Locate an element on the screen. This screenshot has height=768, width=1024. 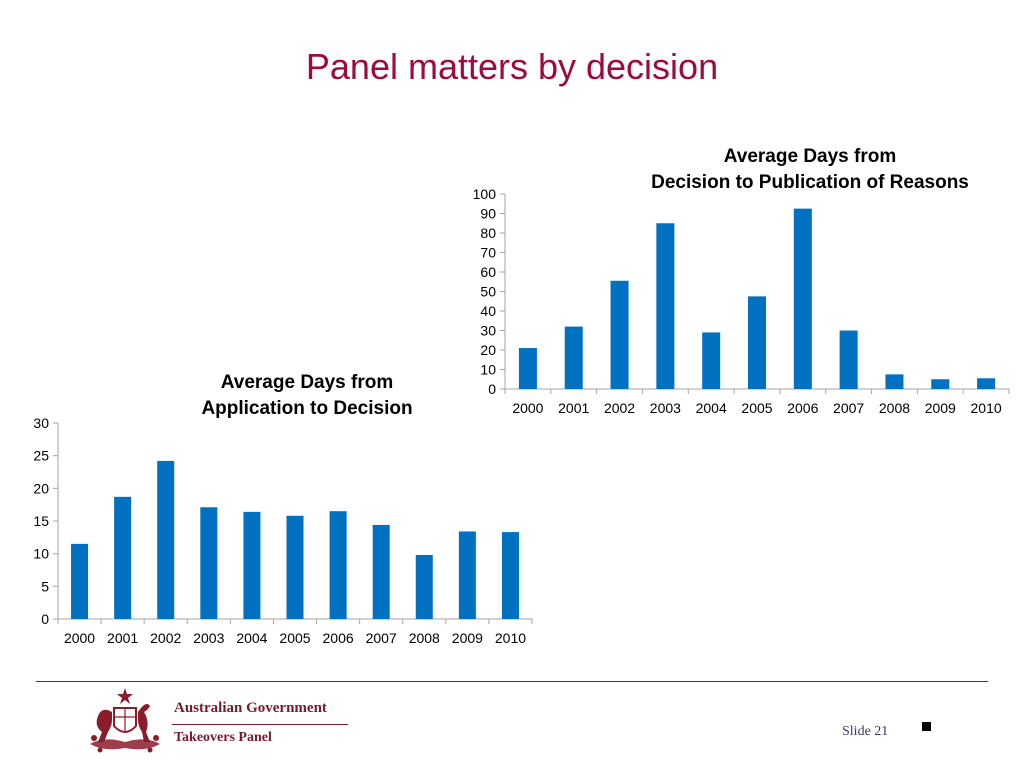
chart-2-bar-2009 is located at coordinates (940, 384).